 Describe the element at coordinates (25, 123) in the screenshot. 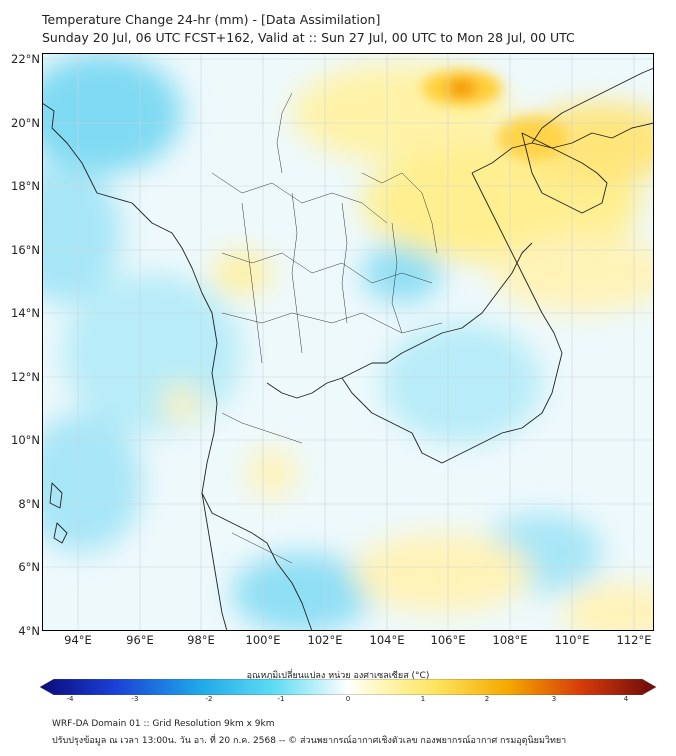

I see `lat-label: 20°N` at that location.